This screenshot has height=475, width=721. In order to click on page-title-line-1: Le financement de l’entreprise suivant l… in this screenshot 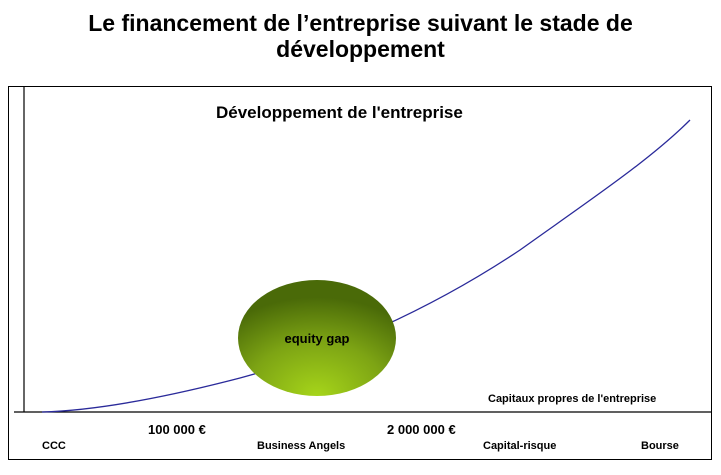, I will do `click(360, 23)`.